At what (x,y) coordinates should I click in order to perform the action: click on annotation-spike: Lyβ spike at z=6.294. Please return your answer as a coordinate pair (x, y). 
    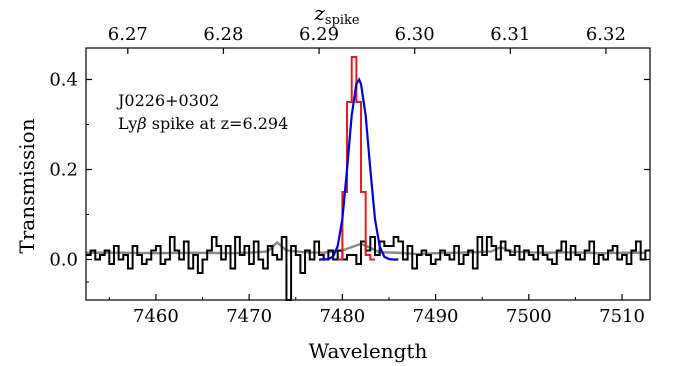
    Looking at the image, I should click on (203, 123).